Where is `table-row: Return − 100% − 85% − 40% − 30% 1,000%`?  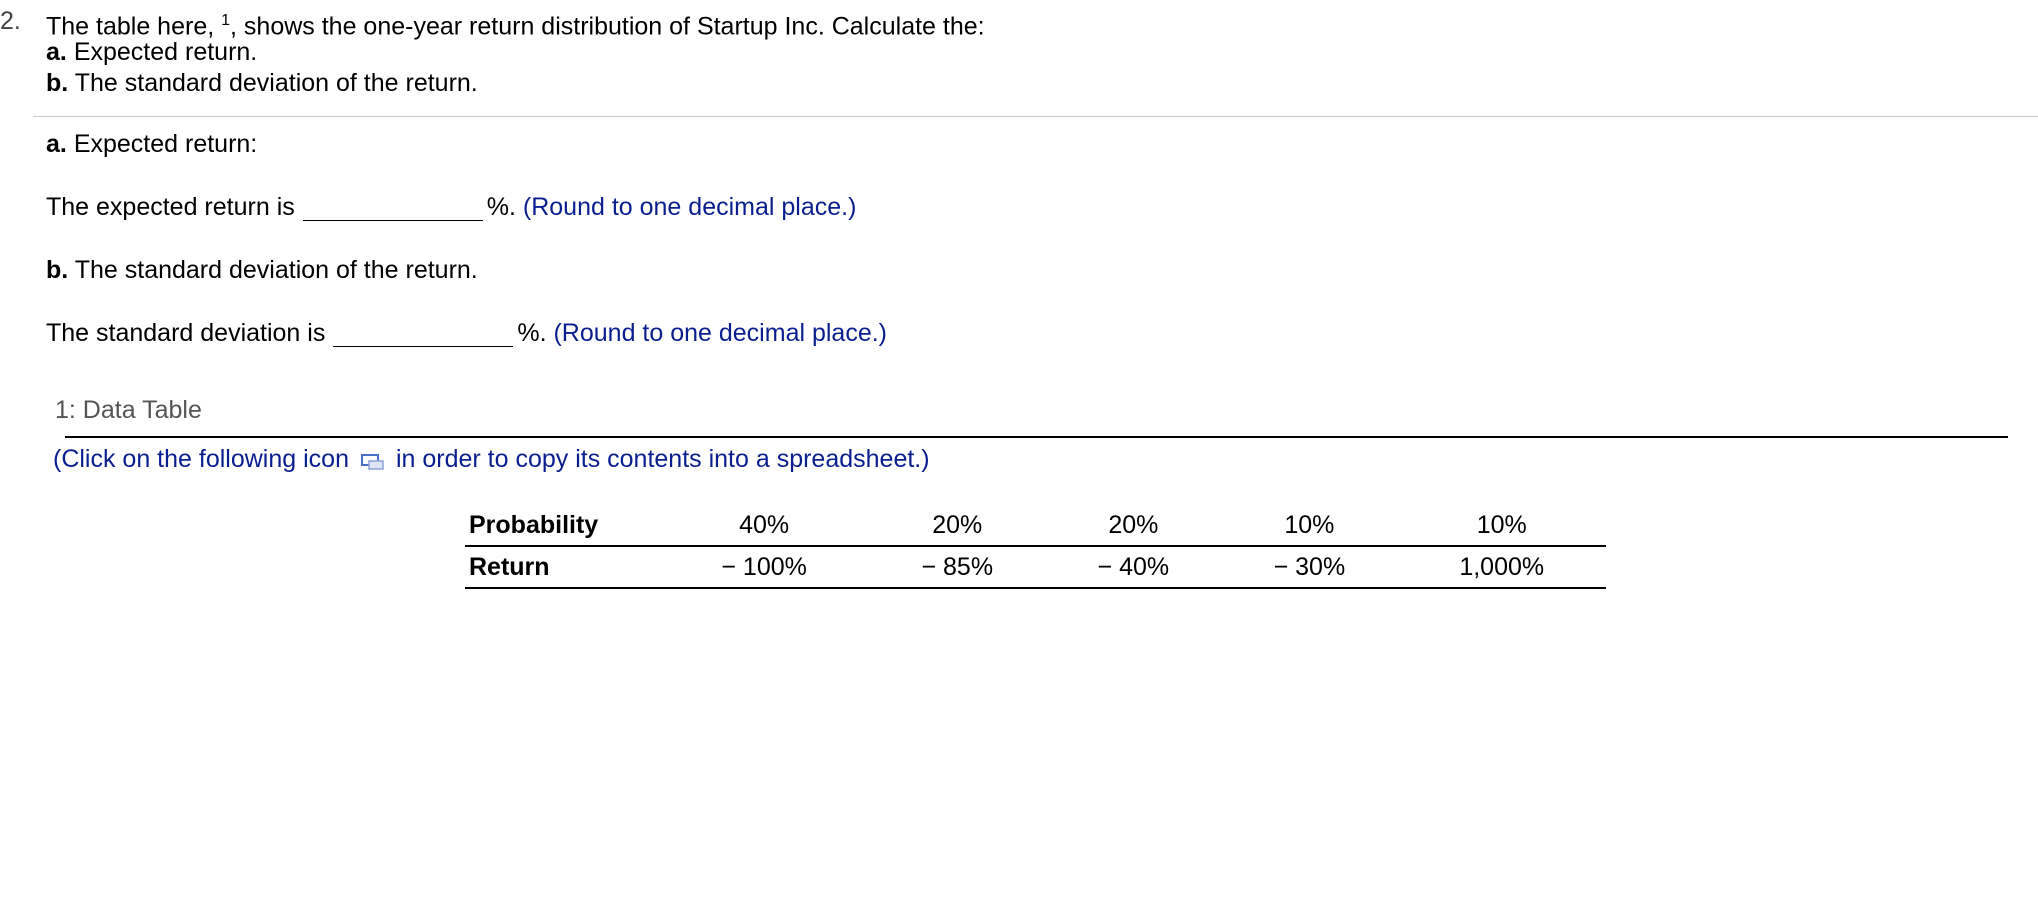 table-row: Return − 100% − 85% − 40% − 30% 1,000% is located at coordinates (1035, 567).